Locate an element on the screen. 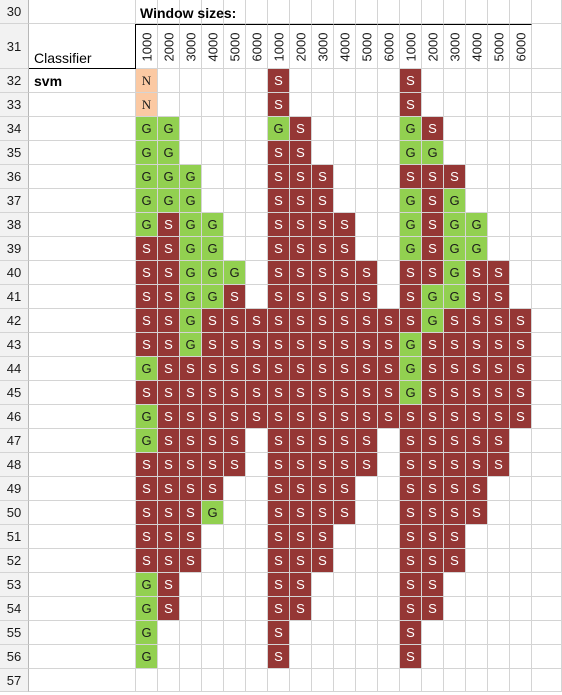 The height and width of the screenshot is (695, 562). row-header: 31 is located at coordinates (14, 46).